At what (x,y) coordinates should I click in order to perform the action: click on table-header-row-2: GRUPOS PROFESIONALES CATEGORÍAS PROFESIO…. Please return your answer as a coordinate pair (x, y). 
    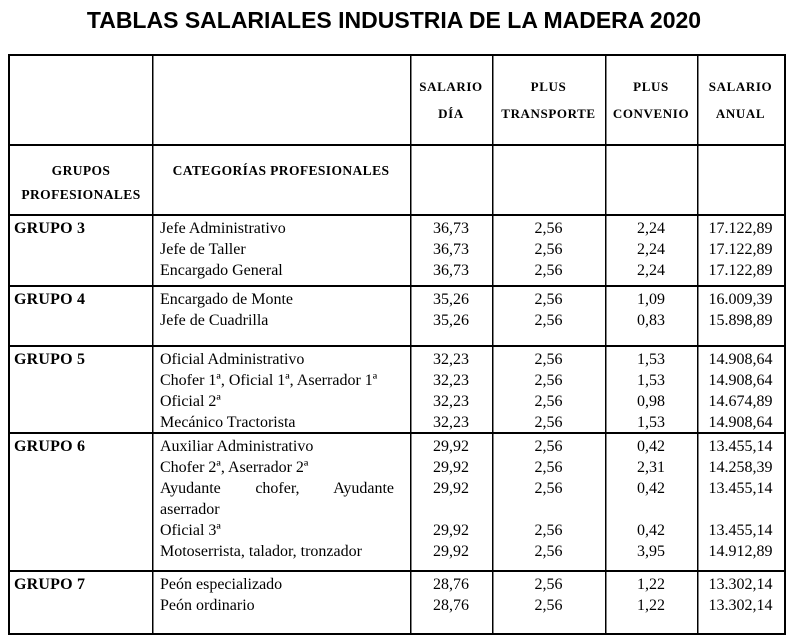
    Looking at the image, I should click on (397, 181).